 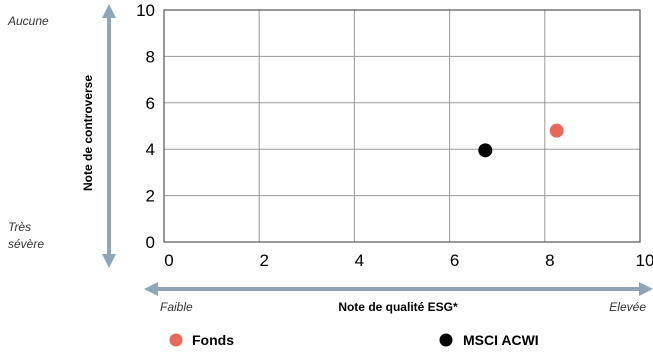 What do you see at coordinates (485, 150) in the screenshot?
I see `data-point-msci-acwi` at bounding box center [485, 150].